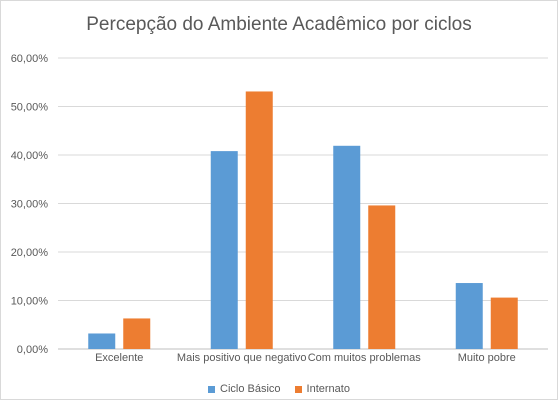  I want to click on y-tick-label: 50,00%, so click(30, 108).